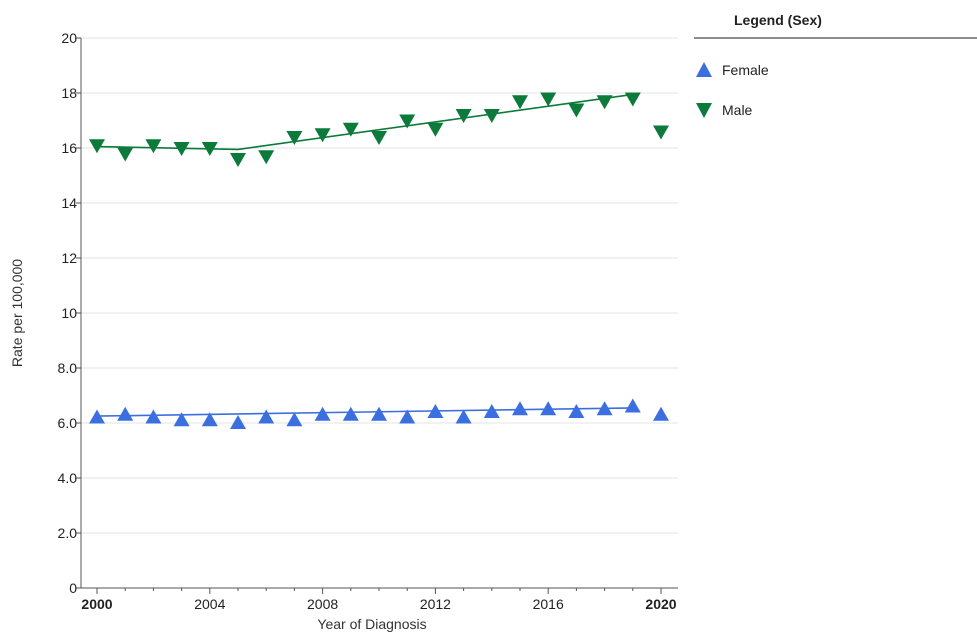  What do you see at coordinates (379, 600) in the screenshot?
I see `x-axis-ticks: 2000 2004 2008 2012 2016 2020` at bounding box center [379, 600].